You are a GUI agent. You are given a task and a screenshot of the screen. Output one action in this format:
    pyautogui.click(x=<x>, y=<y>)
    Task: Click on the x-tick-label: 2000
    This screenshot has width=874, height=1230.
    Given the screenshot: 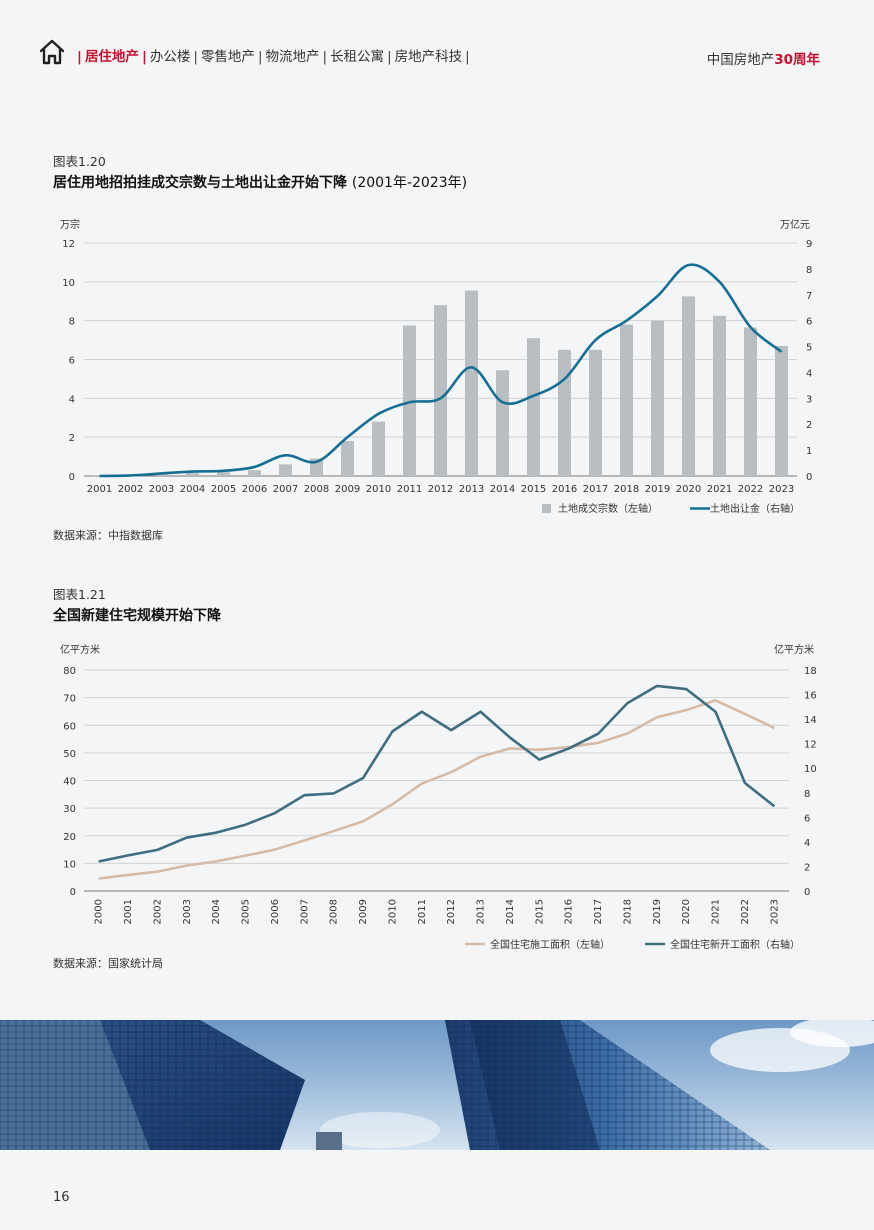 What is the action you would take?
    pyautogui.click(x=99, y=911)
    